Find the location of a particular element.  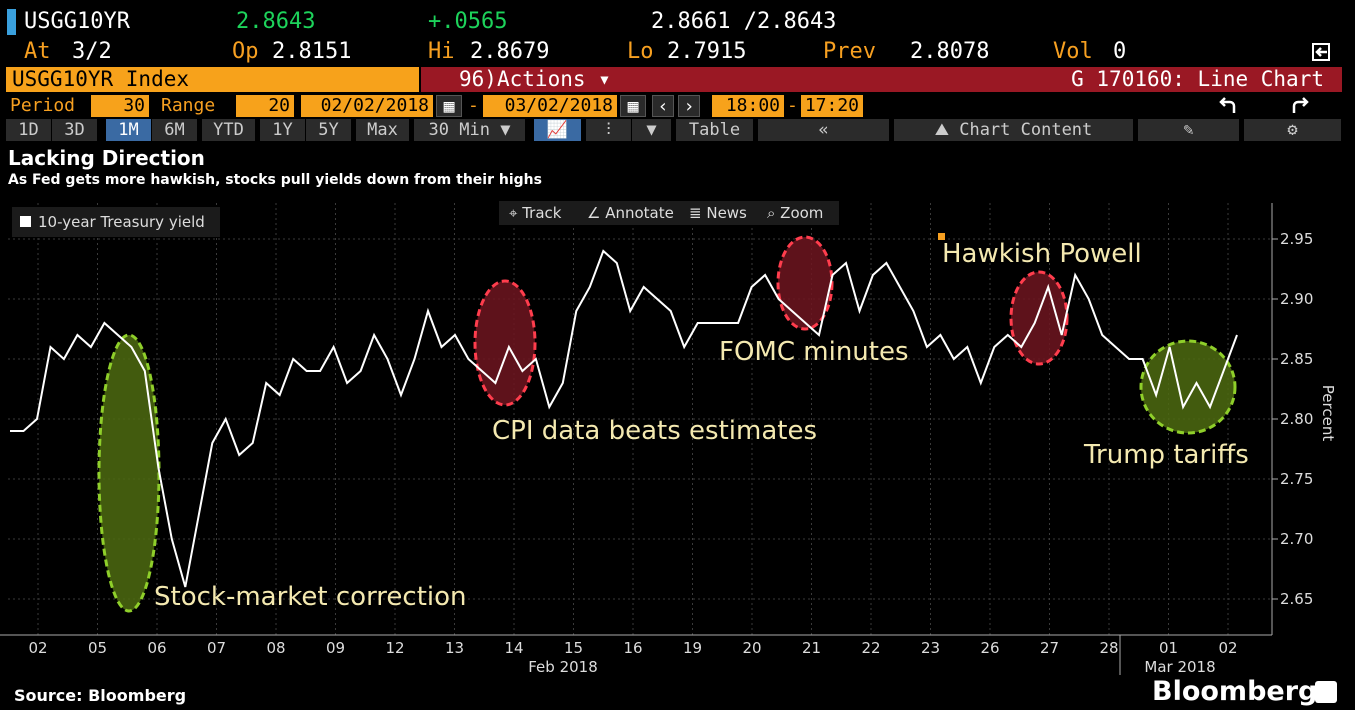

redo-icon is located at coordinates (1300, 106).